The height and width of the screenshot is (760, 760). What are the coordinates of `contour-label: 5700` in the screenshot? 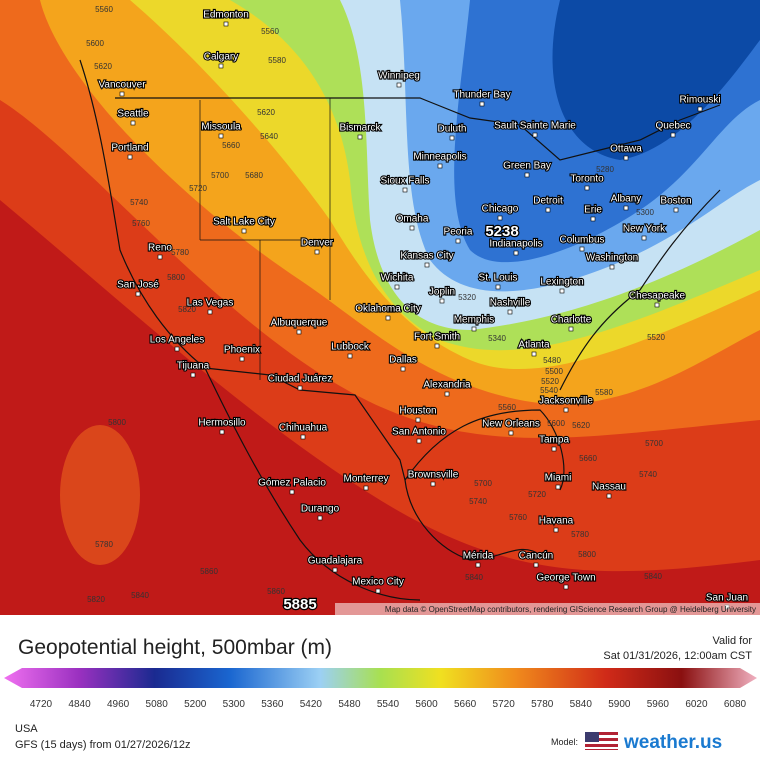 It's located at (220, 175).